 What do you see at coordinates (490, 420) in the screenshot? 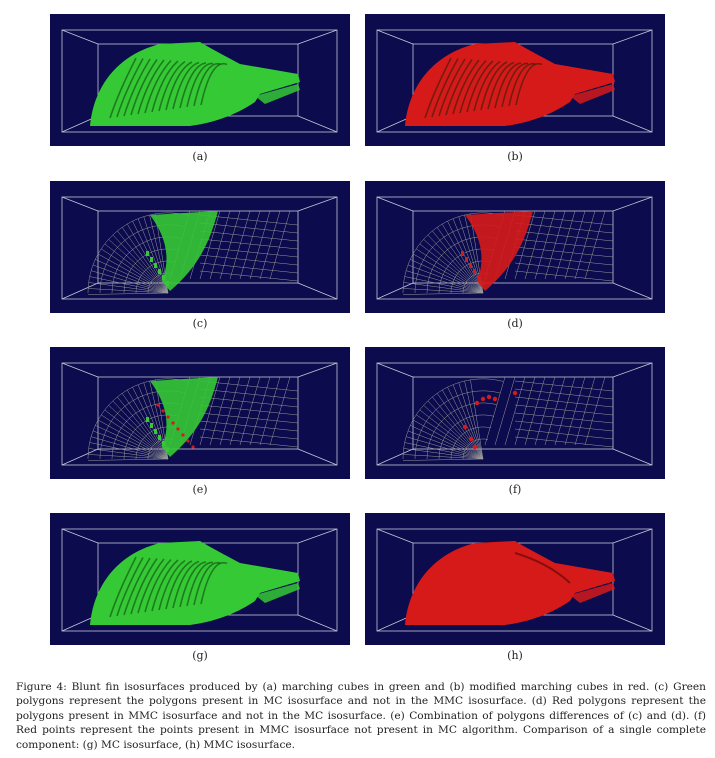
I see `difference-points` at bounding box center [490, 420].